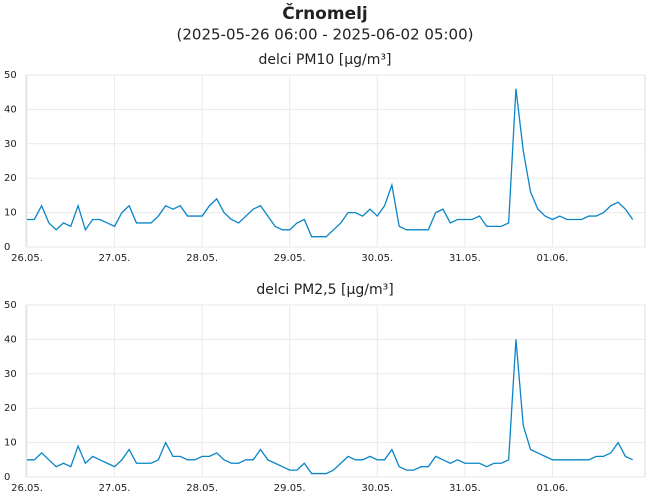  Describe the element at coordinates (325, 35) in the screenshot. I see `page-subtitle: (2025-05-26 06:00 - 2025-06-02 05:00)` at that location.